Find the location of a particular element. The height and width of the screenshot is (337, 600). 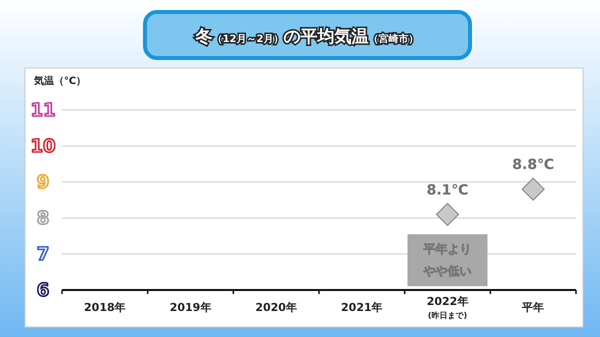

x-tick-label: 2019年 is located at coordinates (191, 307).